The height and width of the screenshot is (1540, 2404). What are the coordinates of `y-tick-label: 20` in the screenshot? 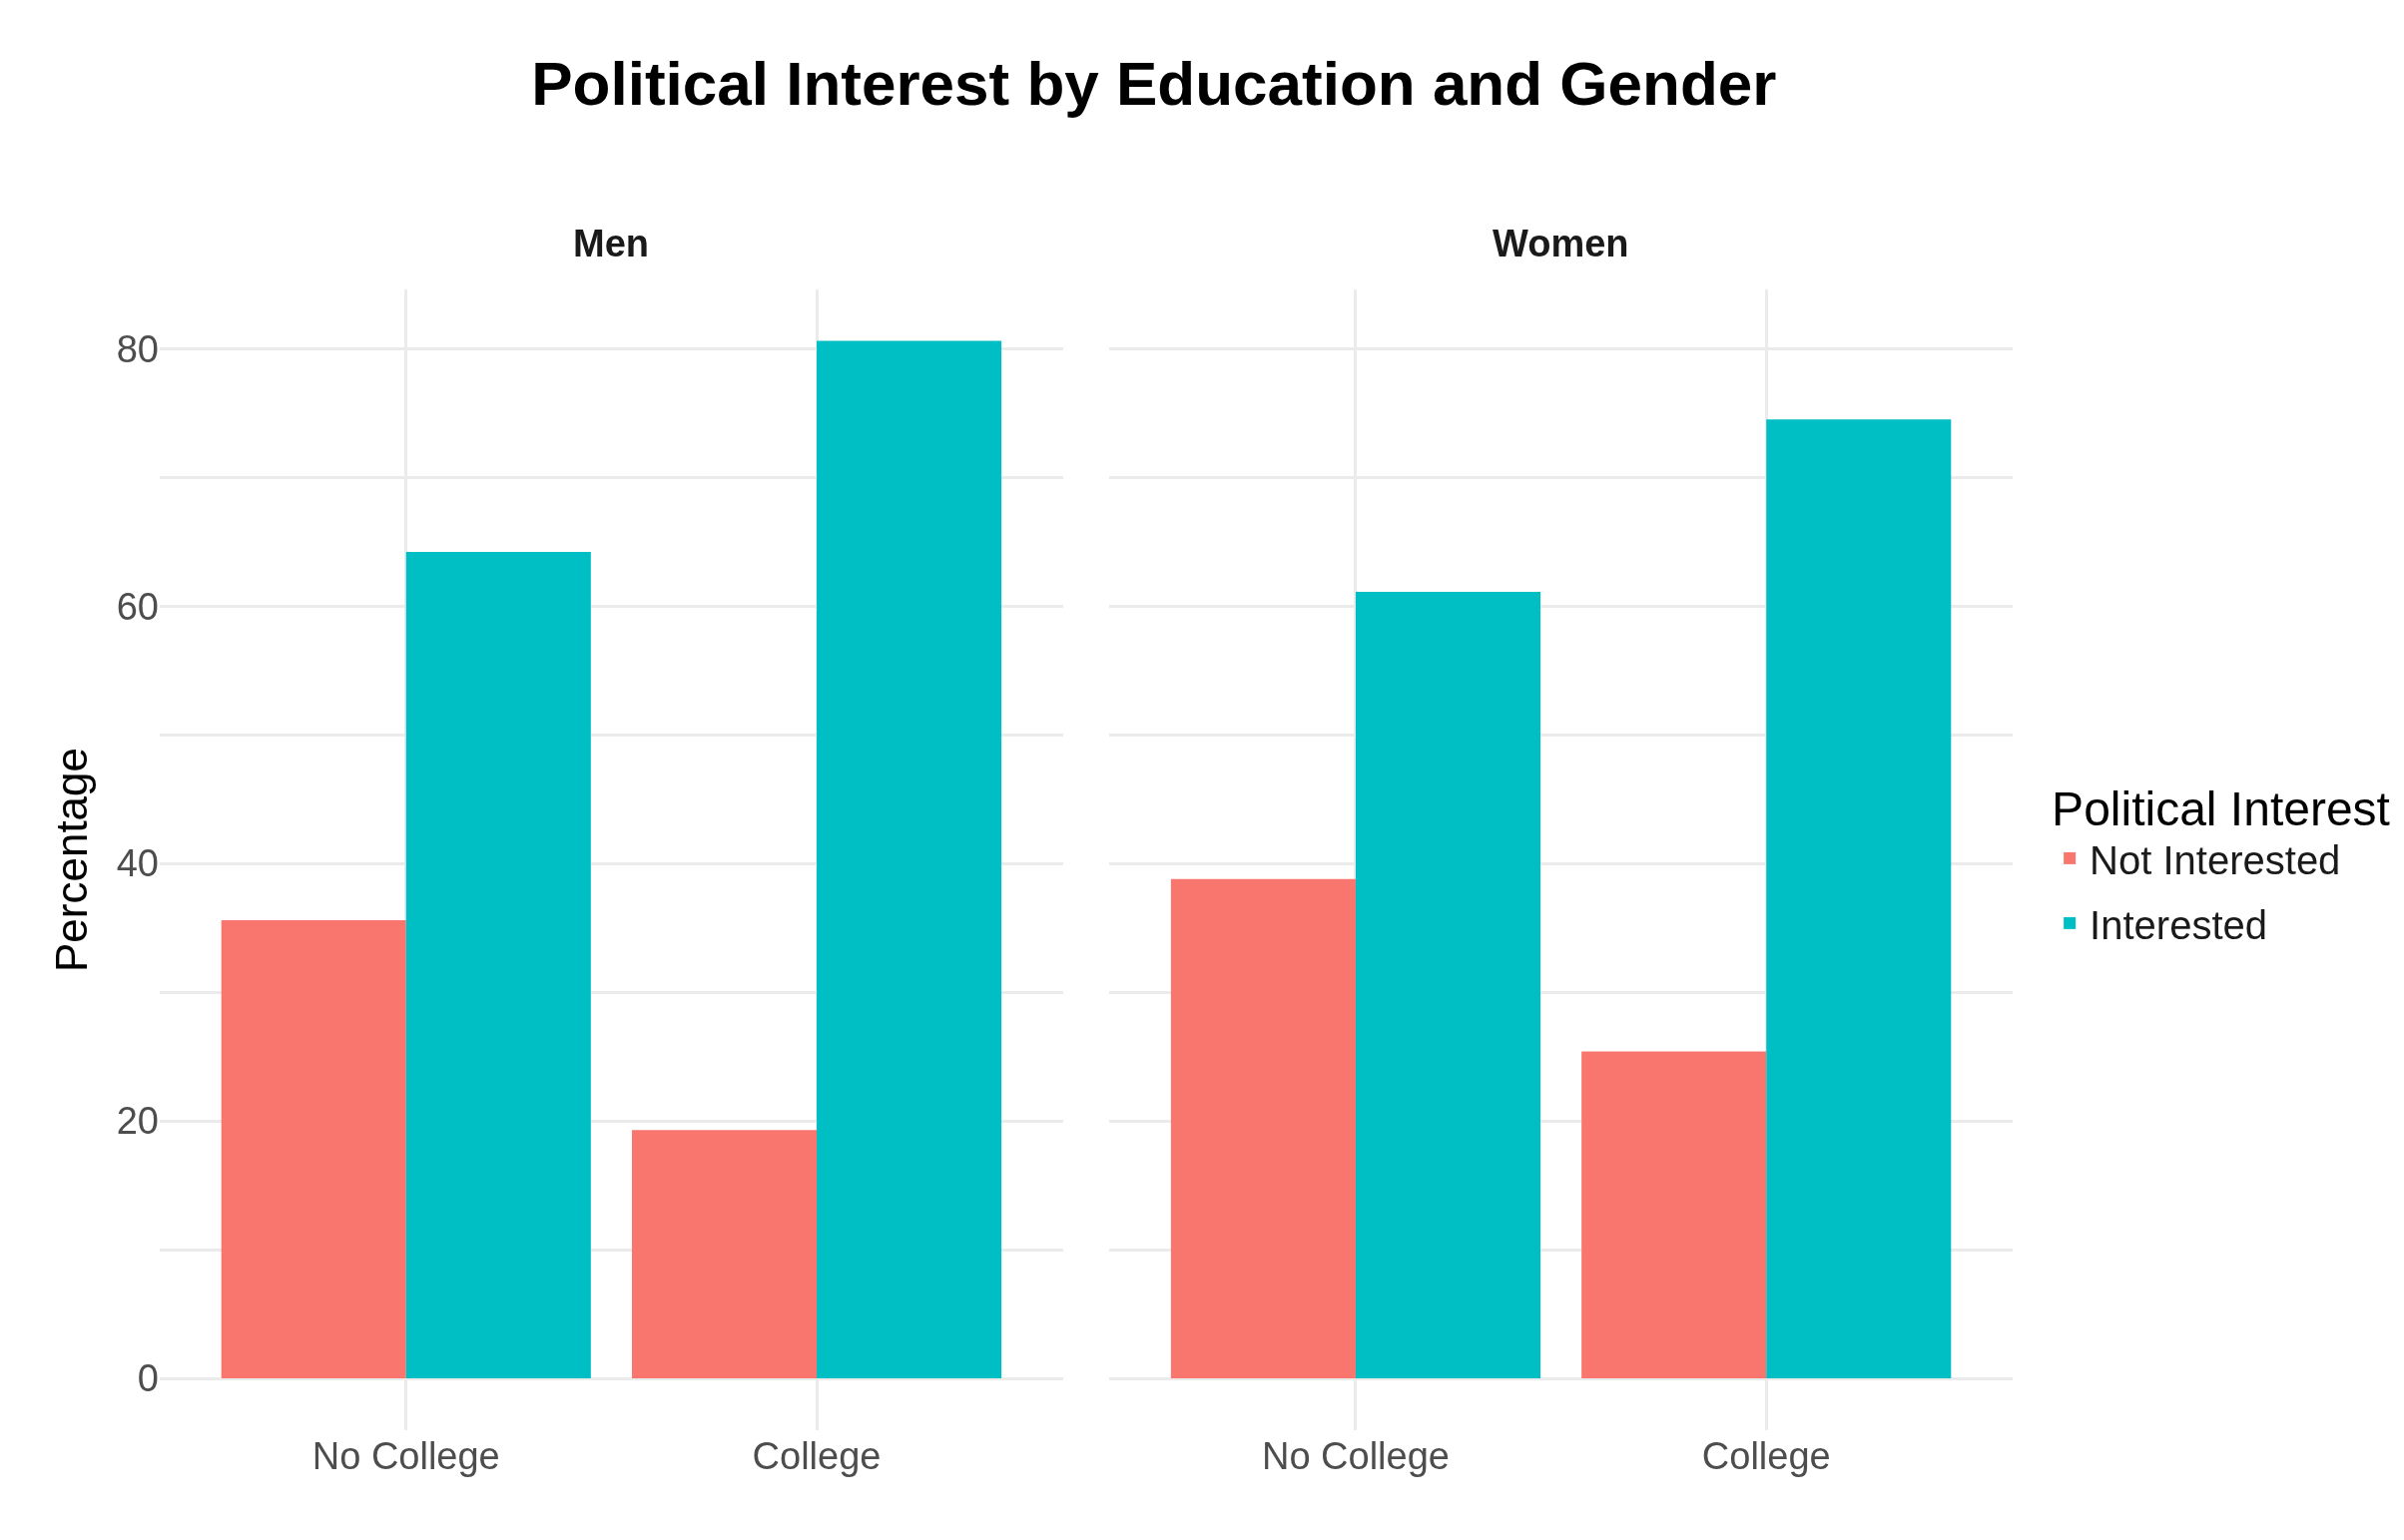 It's located at (137, 1121).